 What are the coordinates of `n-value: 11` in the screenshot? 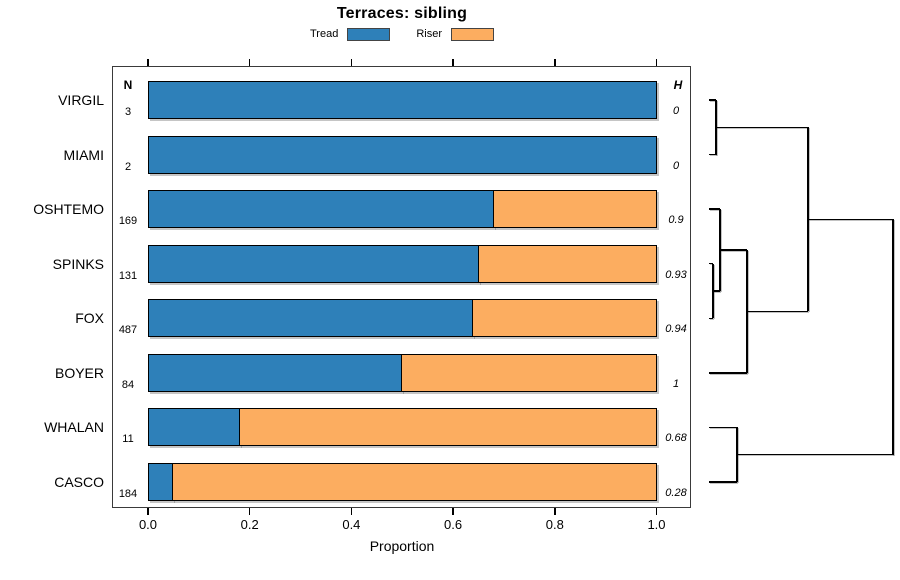 It's located at (128, 439).